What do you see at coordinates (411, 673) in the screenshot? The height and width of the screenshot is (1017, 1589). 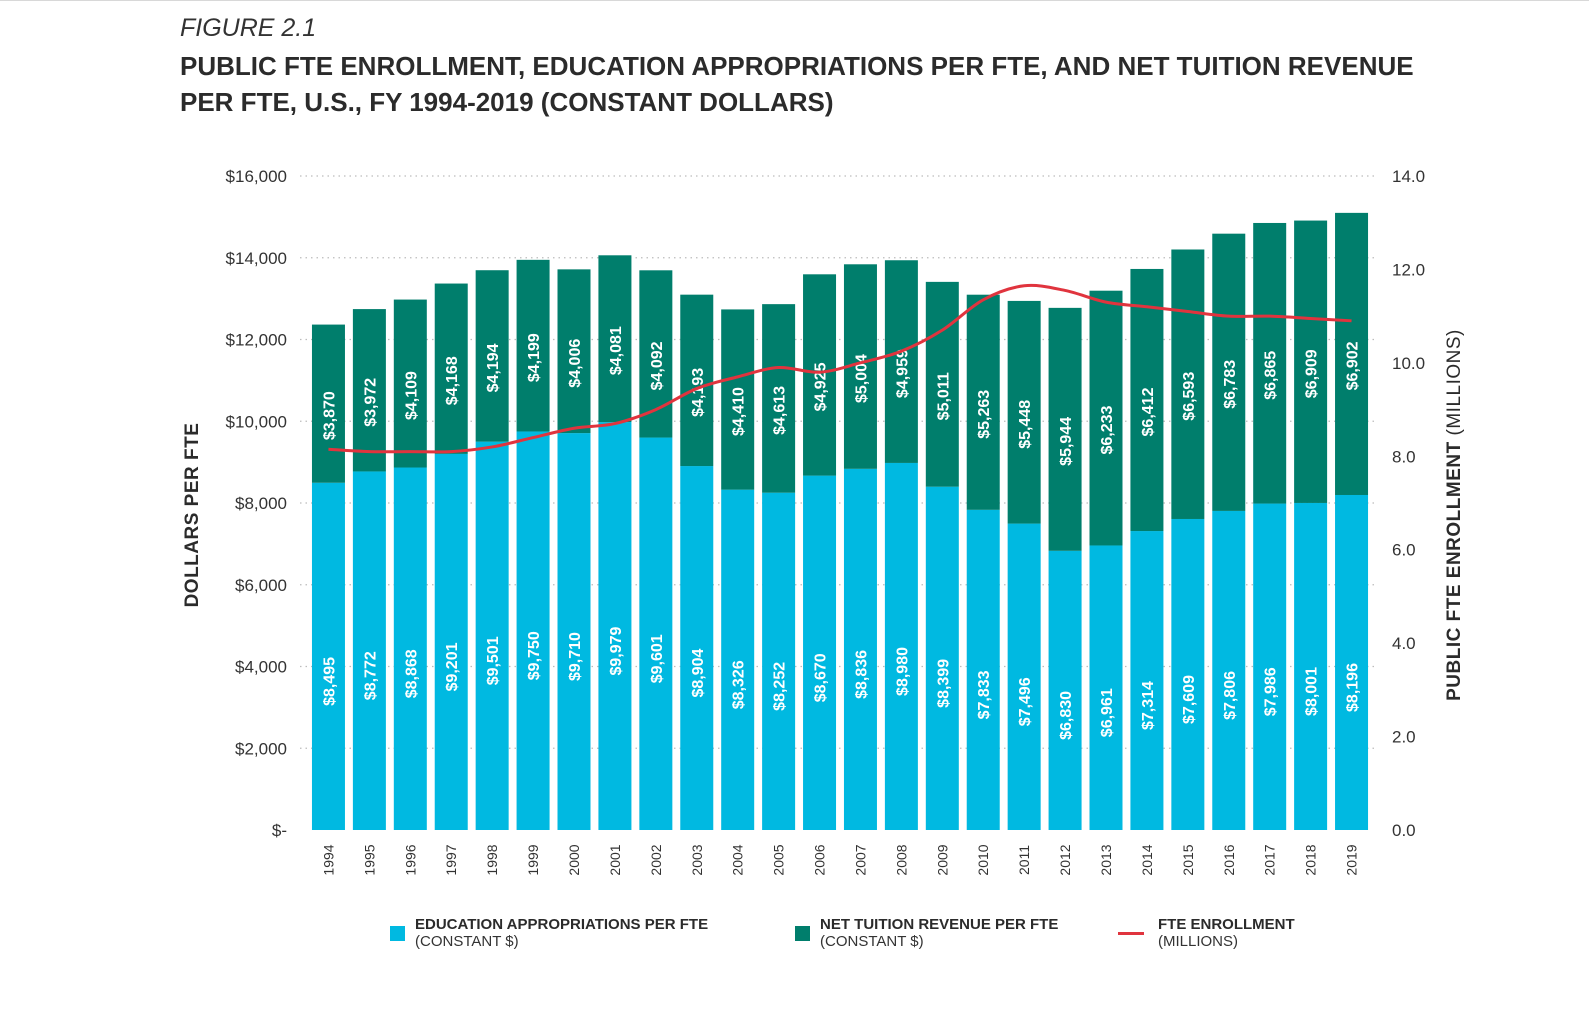 I see `label-appropriations: $8,868` at bounding box center [411, 673].